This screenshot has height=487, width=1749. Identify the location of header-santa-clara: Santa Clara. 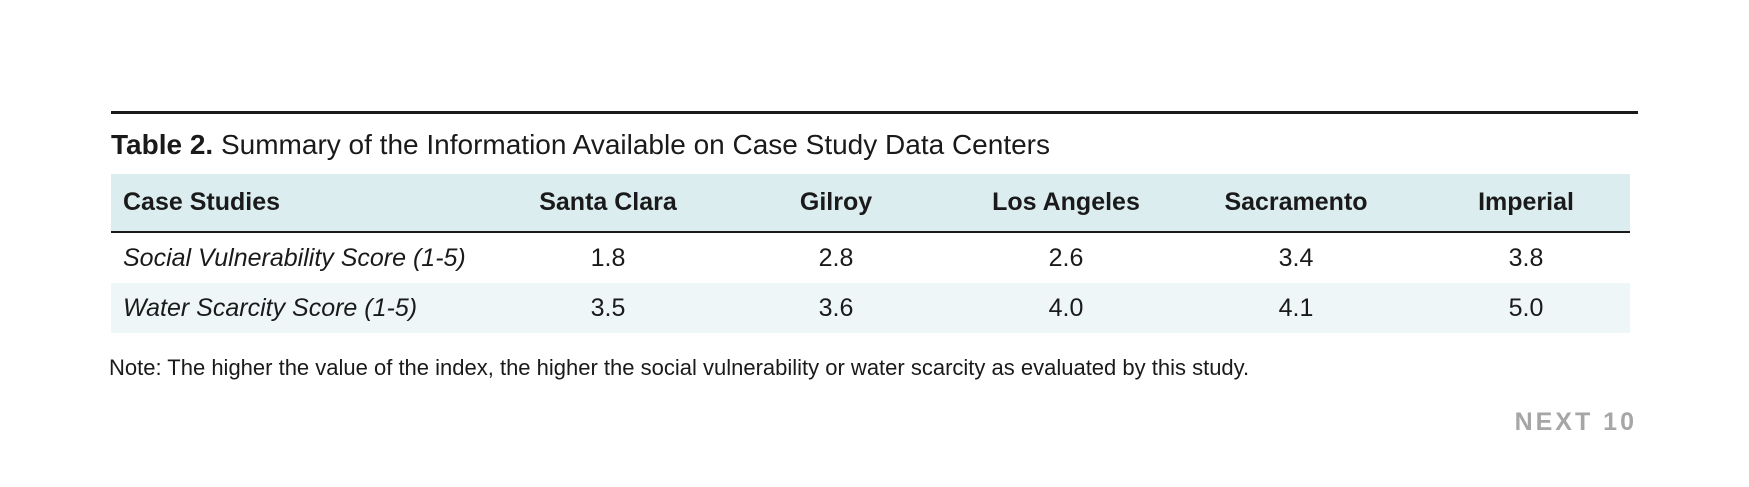
(608, 203).